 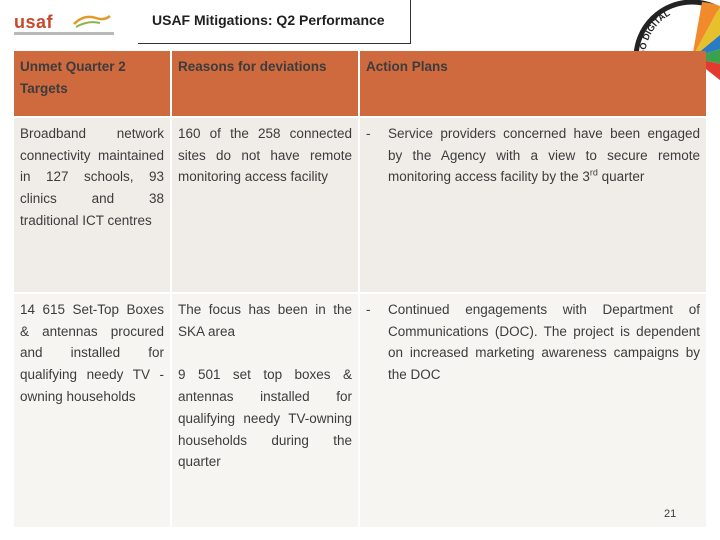 What do you see at coordinates (34, 22) in the screenshot?
I see `logo-text: usaf` at bounding box center [34, 22].